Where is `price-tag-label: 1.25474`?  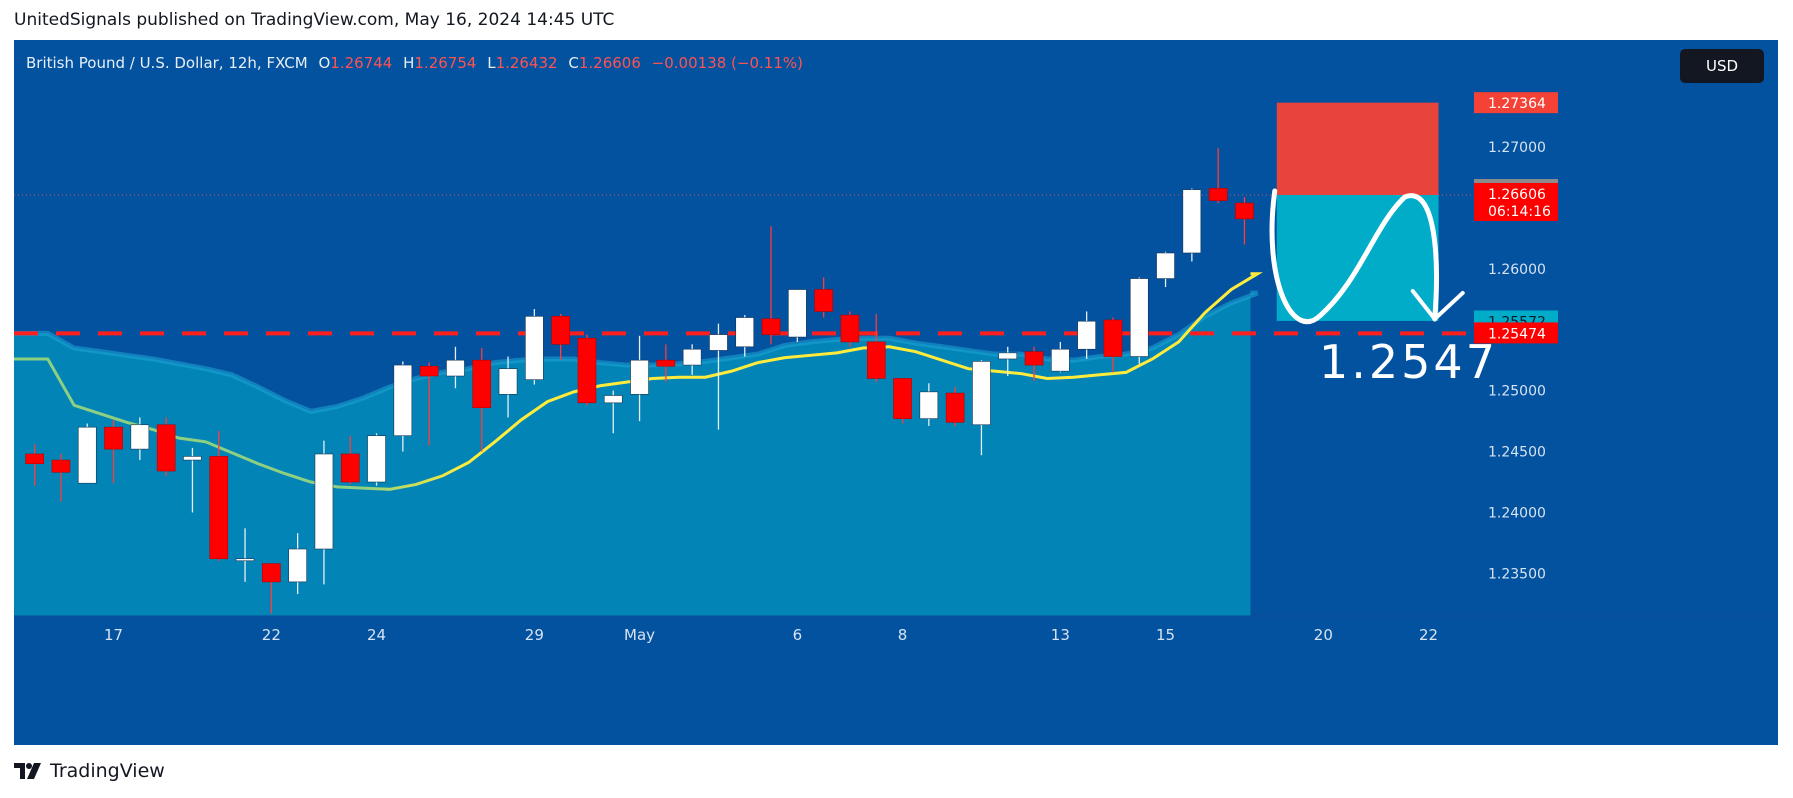
price-tag-label: 1.25474 is located at coordinates (1517, 334).